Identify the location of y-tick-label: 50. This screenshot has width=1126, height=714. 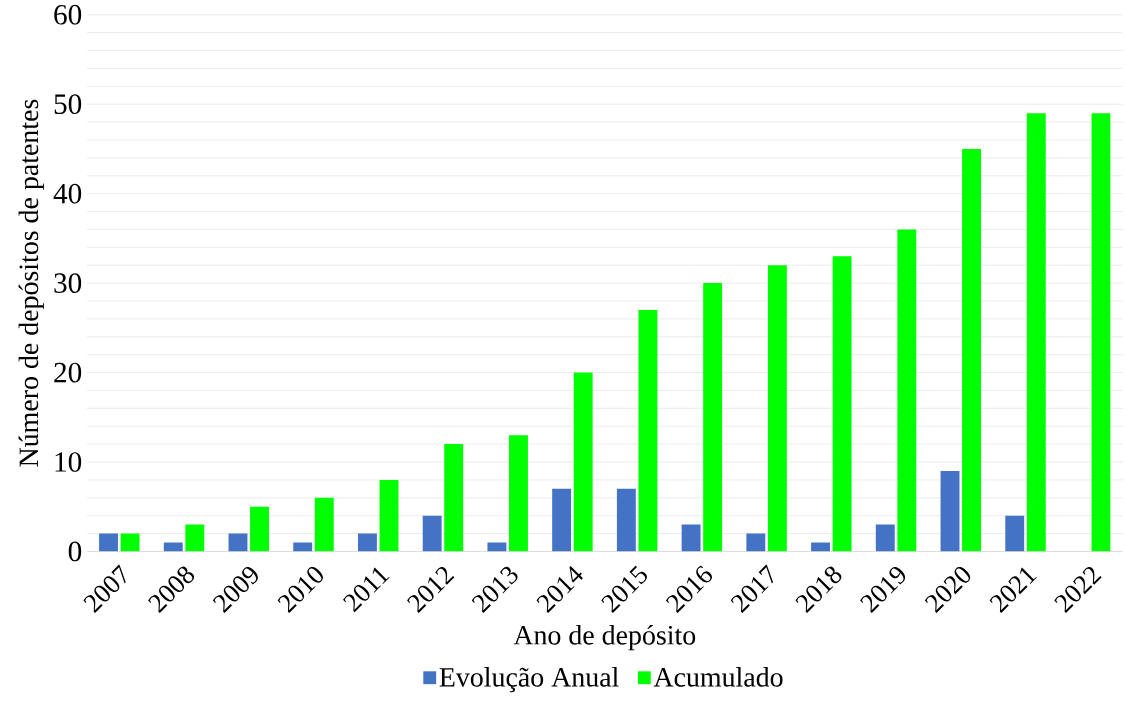
(68, 104).